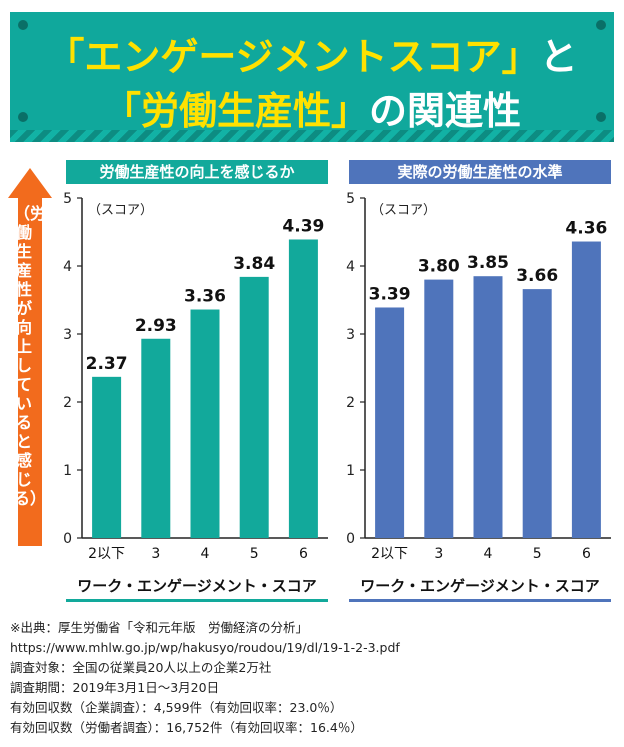 This screenshot has height=747, width=624. What do you see at coordinates (537, 276) in the screenshot?
I see `right-value-label: 3.66` at bounding box center [537, 276].